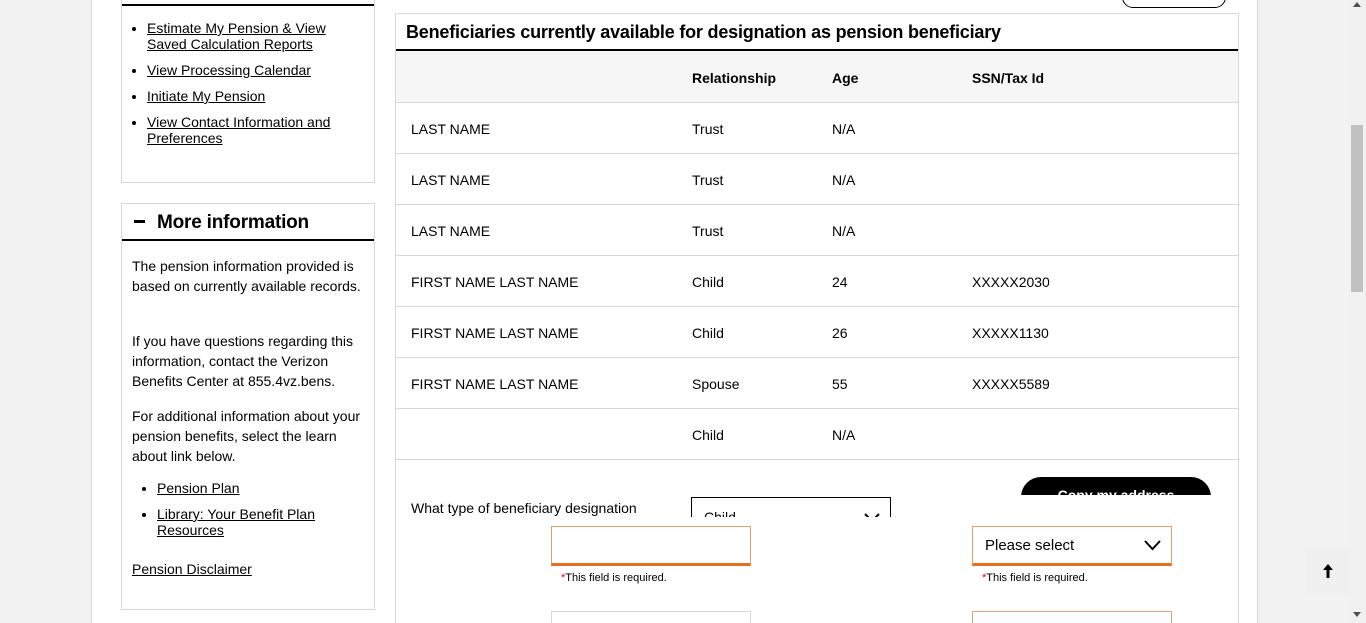  What do you see at coordinates (239, 130) in the screenshot?
I see `contact-info-link: View Contact Information and Preferences` at bounding box center [239, 130].